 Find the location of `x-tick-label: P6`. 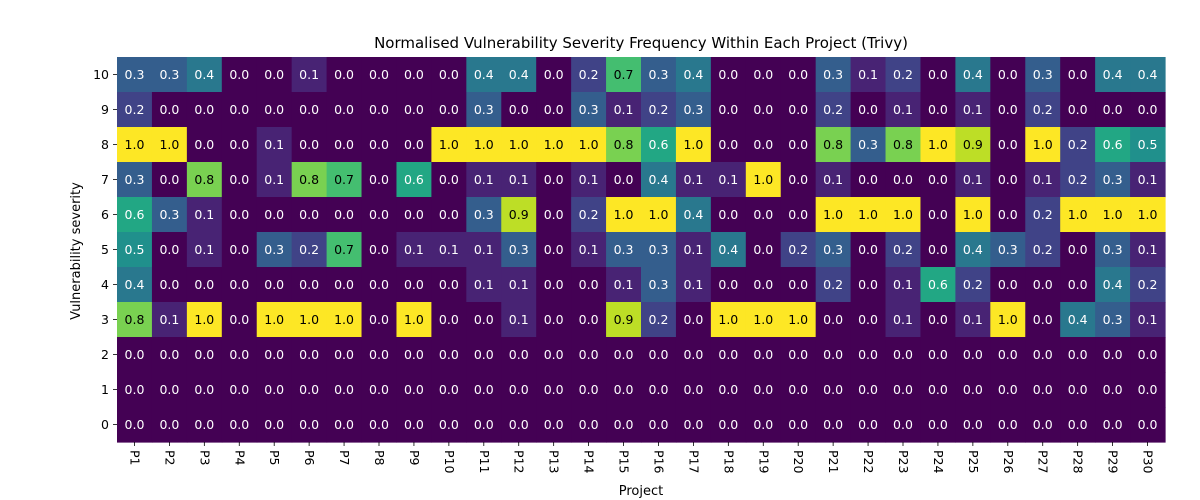

x-tick-label: P6 is located at coordinates (309, 458).